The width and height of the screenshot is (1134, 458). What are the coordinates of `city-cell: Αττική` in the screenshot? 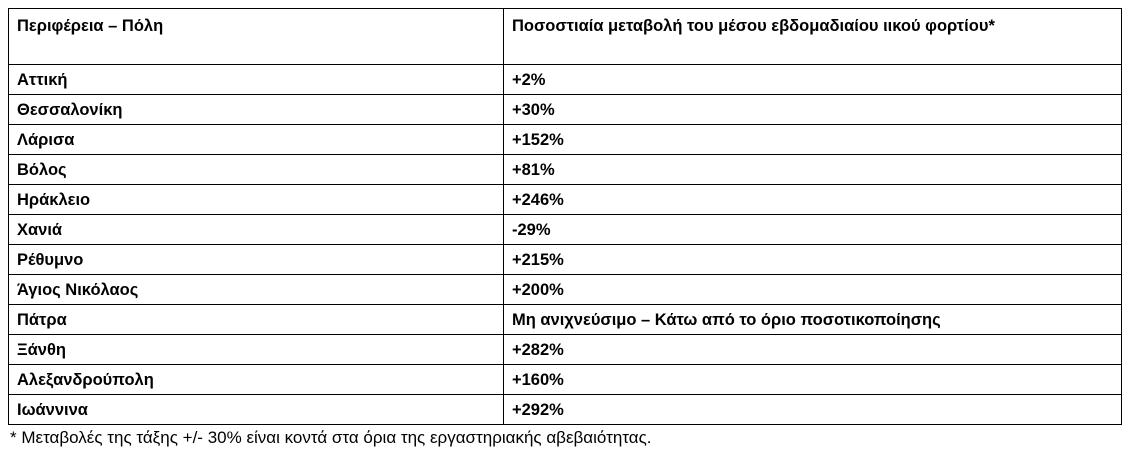 It's located at (256, 79).